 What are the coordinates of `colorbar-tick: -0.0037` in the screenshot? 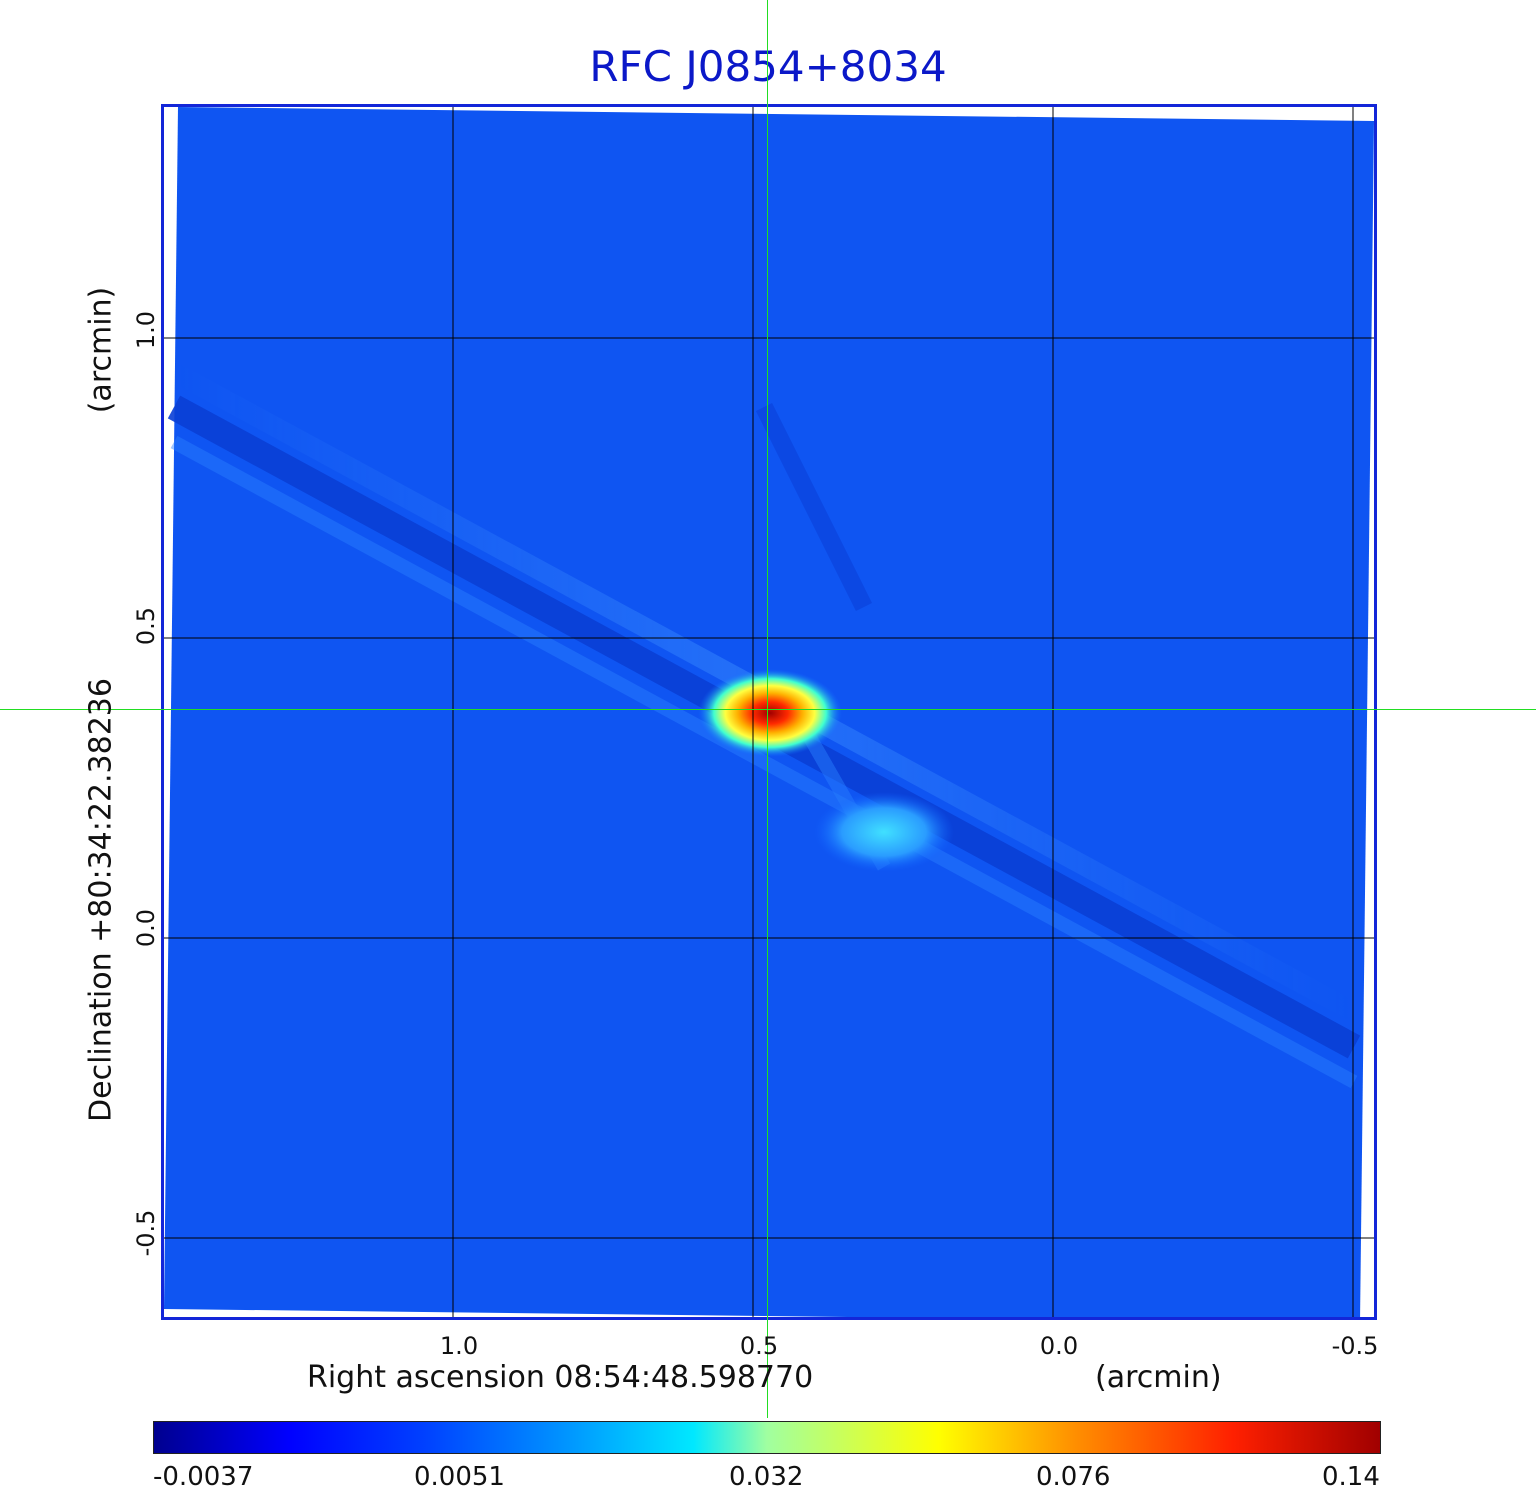 It's located at (203, 1477).